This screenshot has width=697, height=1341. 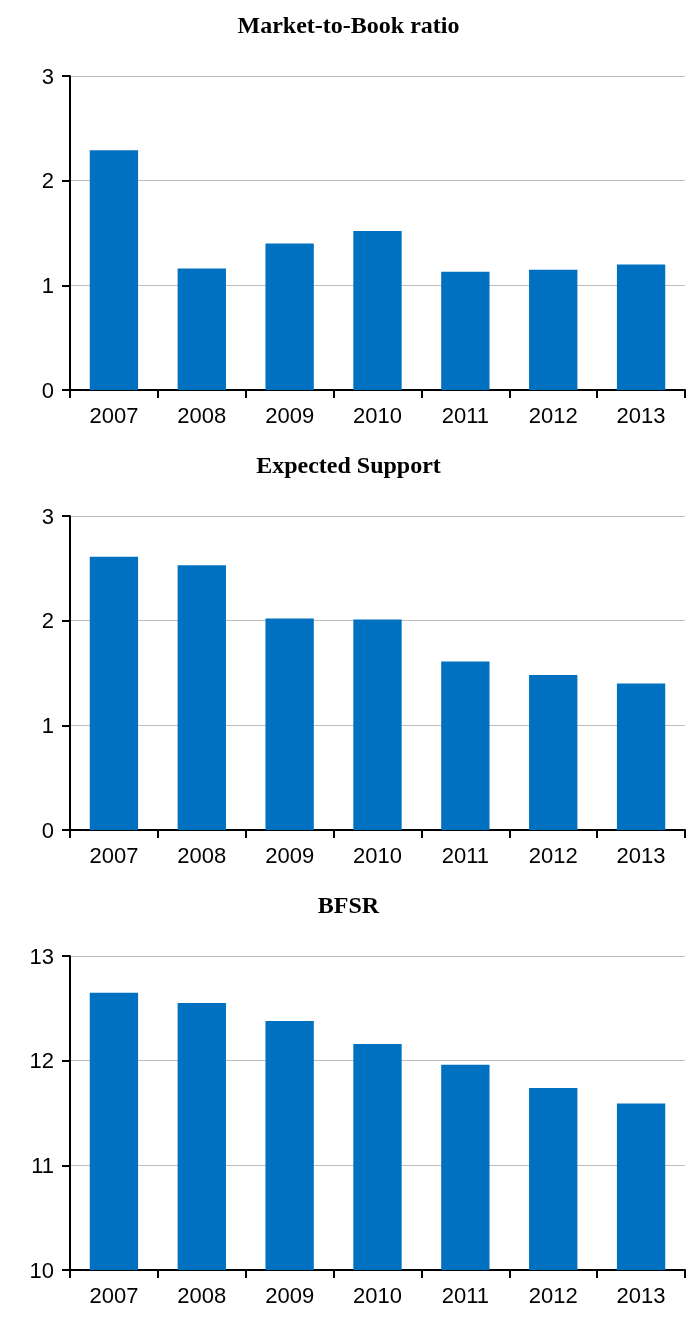 I want to click on chart-title: BFSR, so click(x=348, y=905).